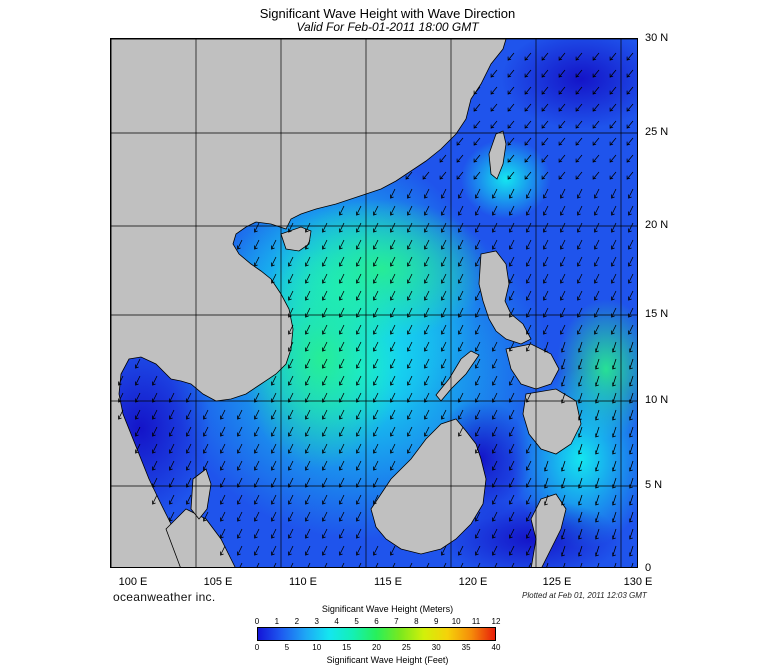 Image resolution: width=775 pixels, height=665 pixels. Describe the element at coordinates (476, 621) in the screenshot. I see `colorbar-tick-meters: 11` at that location.